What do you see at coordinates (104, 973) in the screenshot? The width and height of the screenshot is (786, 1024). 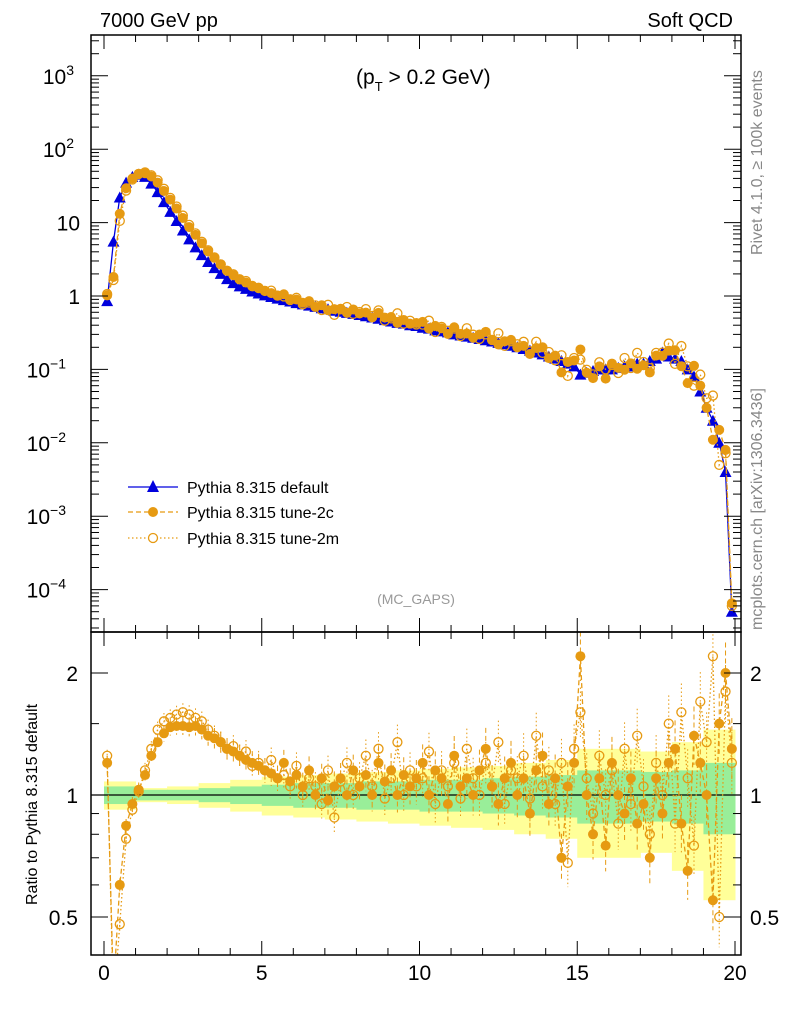 I see `x-tick-label: 0` at bounding box center [104, 973].